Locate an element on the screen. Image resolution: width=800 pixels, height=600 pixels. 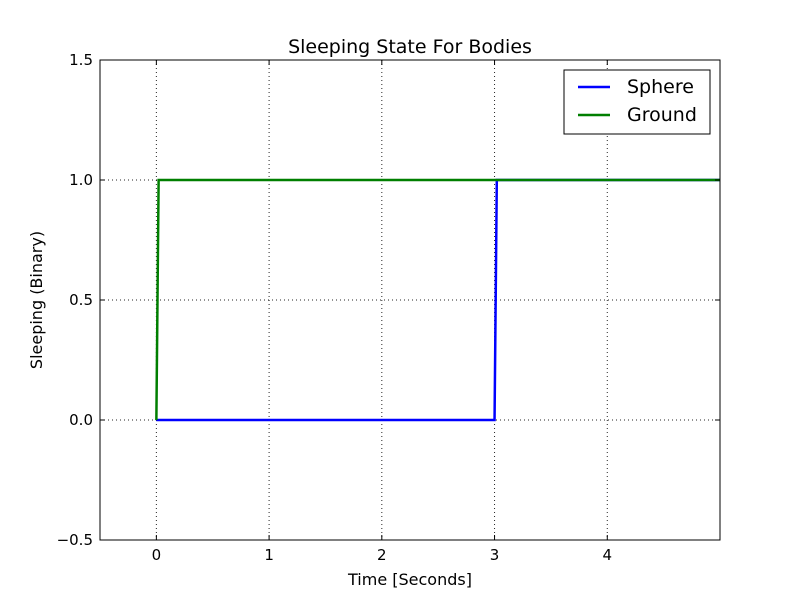
legend-label-ground: Ground is located at coordinates (662, 115).